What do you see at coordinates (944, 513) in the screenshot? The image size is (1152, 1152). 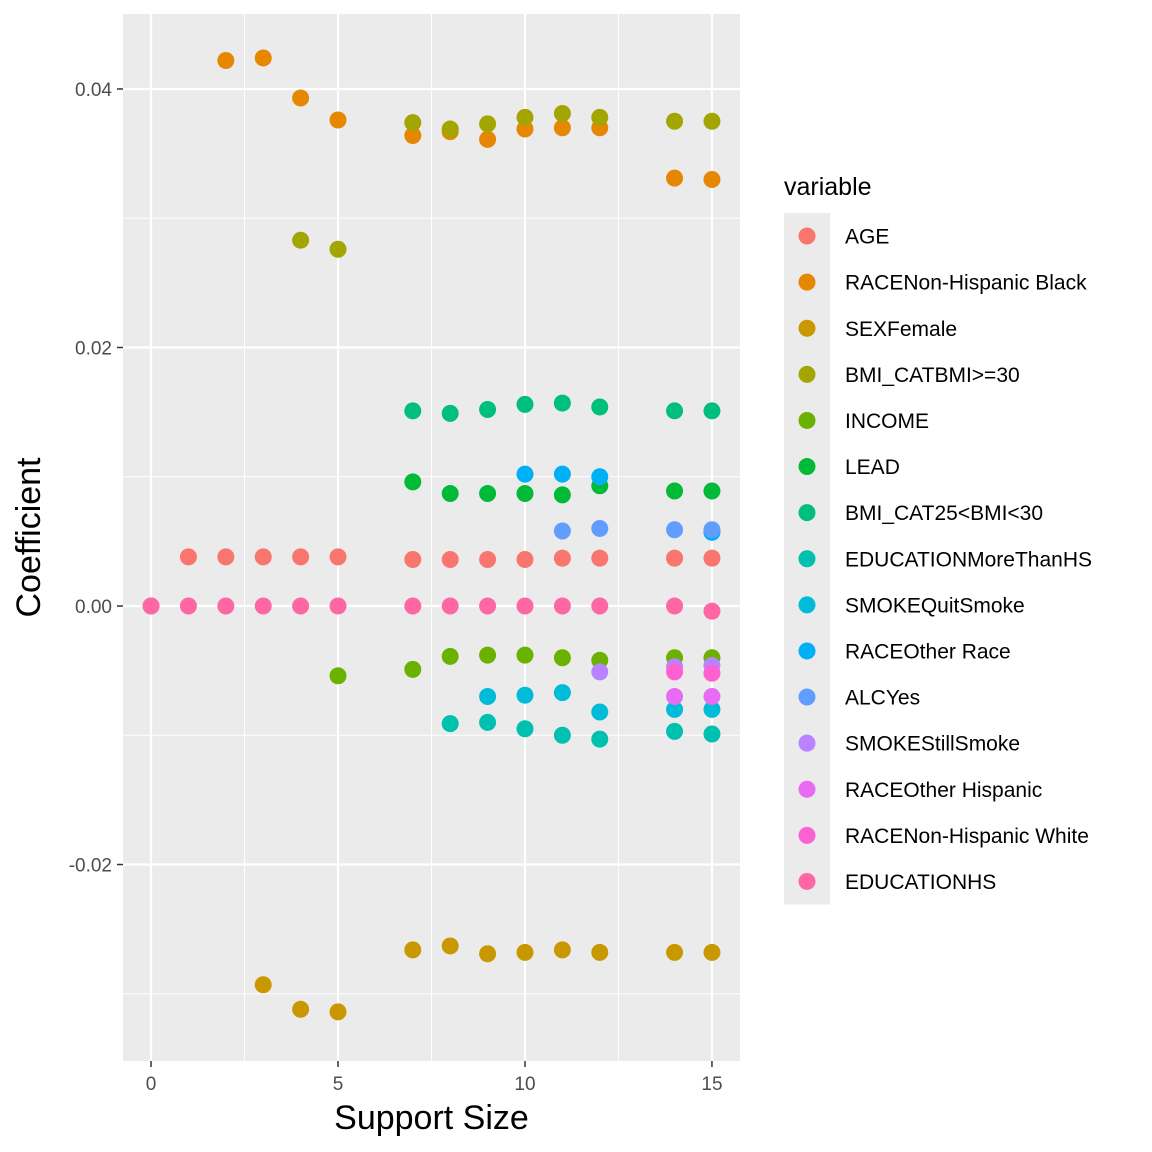 I see `legend-label: BMI_CAT25<BMI<30` at bounding box center [944, 513].